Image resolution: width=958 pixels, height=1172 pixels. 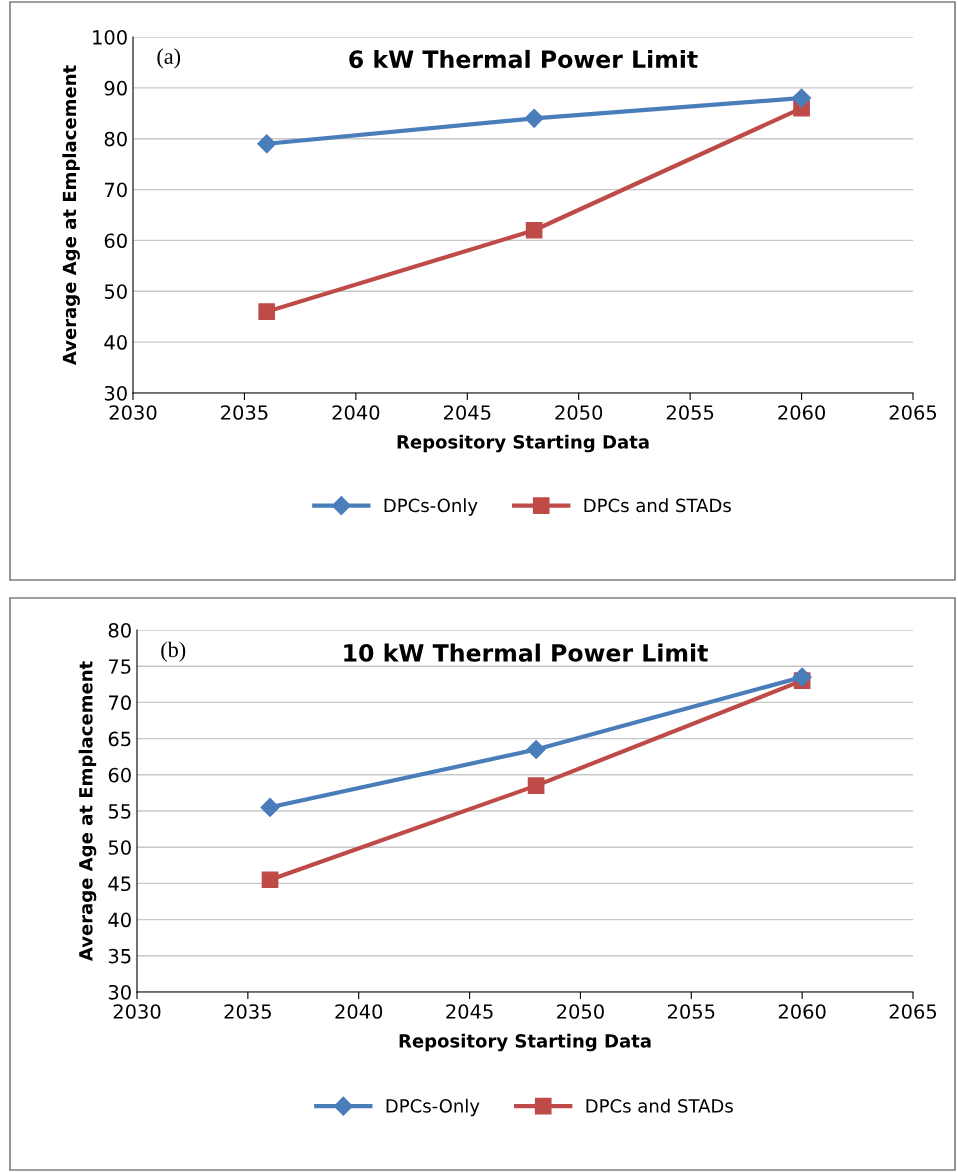 I want to click on y-tick-label: 35, so click(x=119, y=956).